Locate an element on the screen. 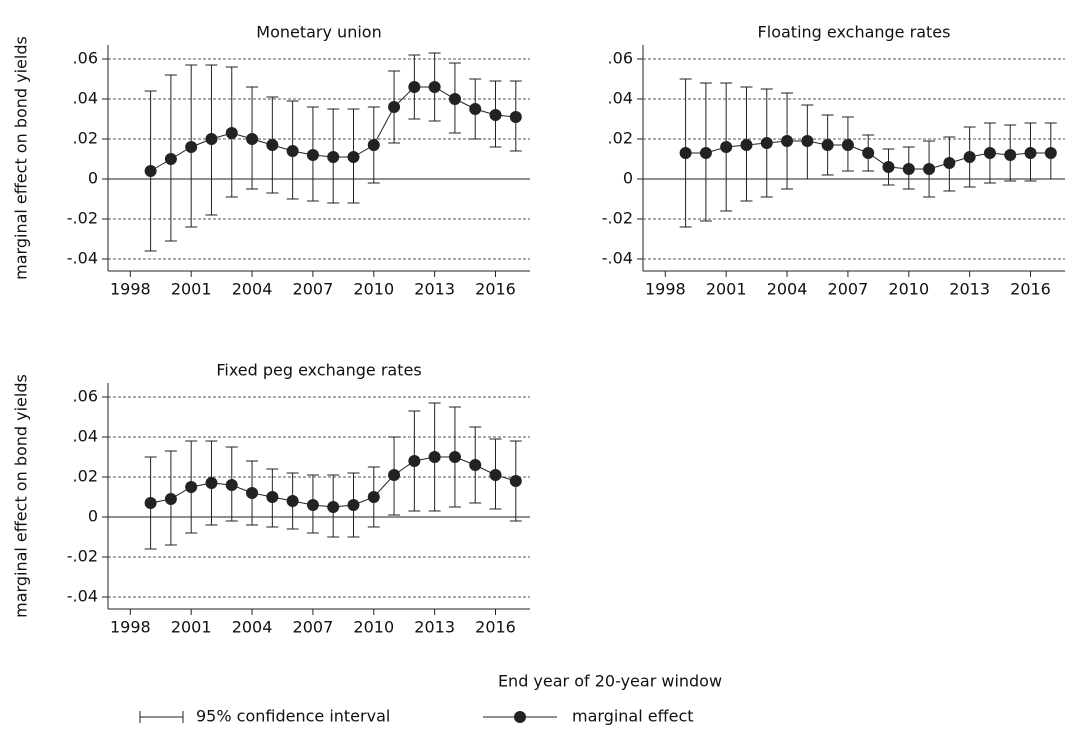 The width and height of the screenshot is (1073, 731). panel-title: Floating exchange rates is located at coordinates (854, 32).